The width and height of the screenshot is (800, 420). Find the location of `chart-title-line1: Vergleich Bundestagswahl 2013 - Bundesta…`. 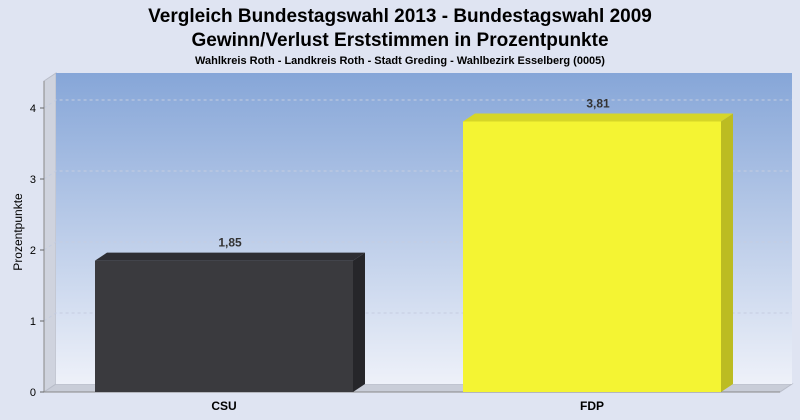

chart-title-line1: Vergleich Bundestagswahl 2013 - Bundesta… is located at coordinates (400, 16).